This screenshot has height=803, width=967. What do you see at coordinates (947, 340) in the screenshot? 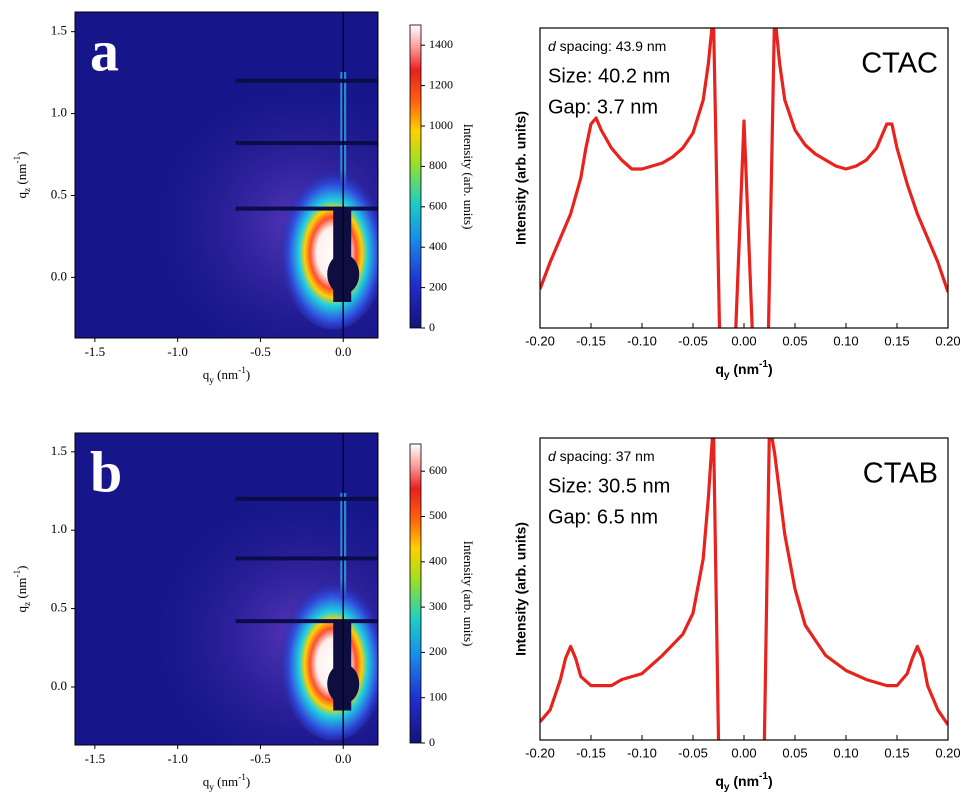
I see `x-tick-label: 0.20` at bounding box center [947, 340].